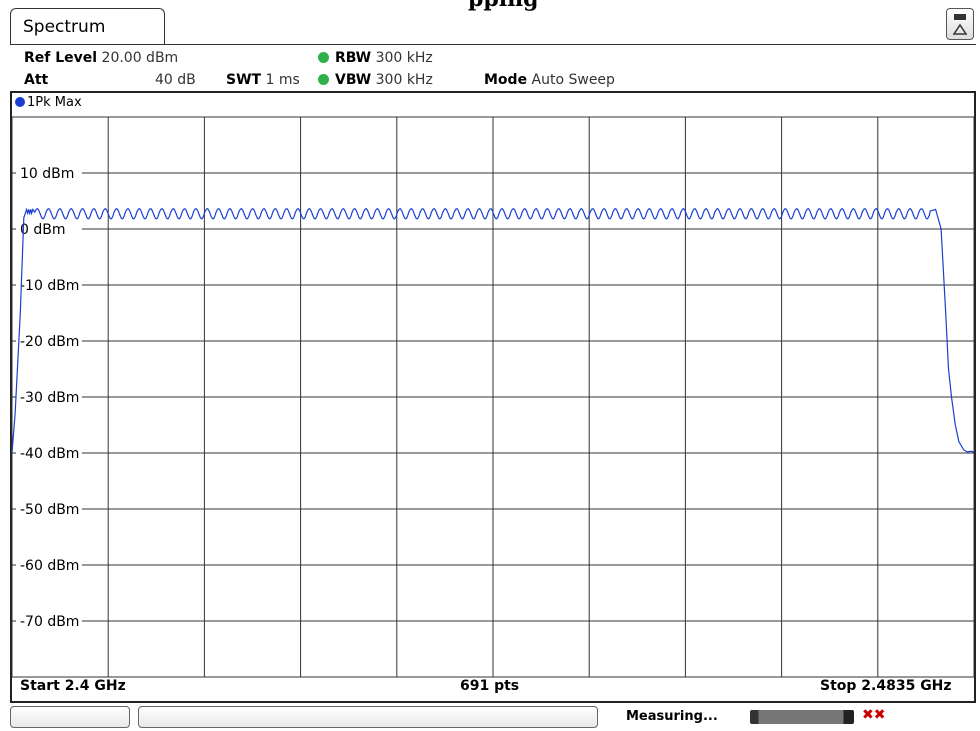  Describe the element at coordinates (404, 58) in the screenshot. I see `rbw-value: 300 kHz` at that location.